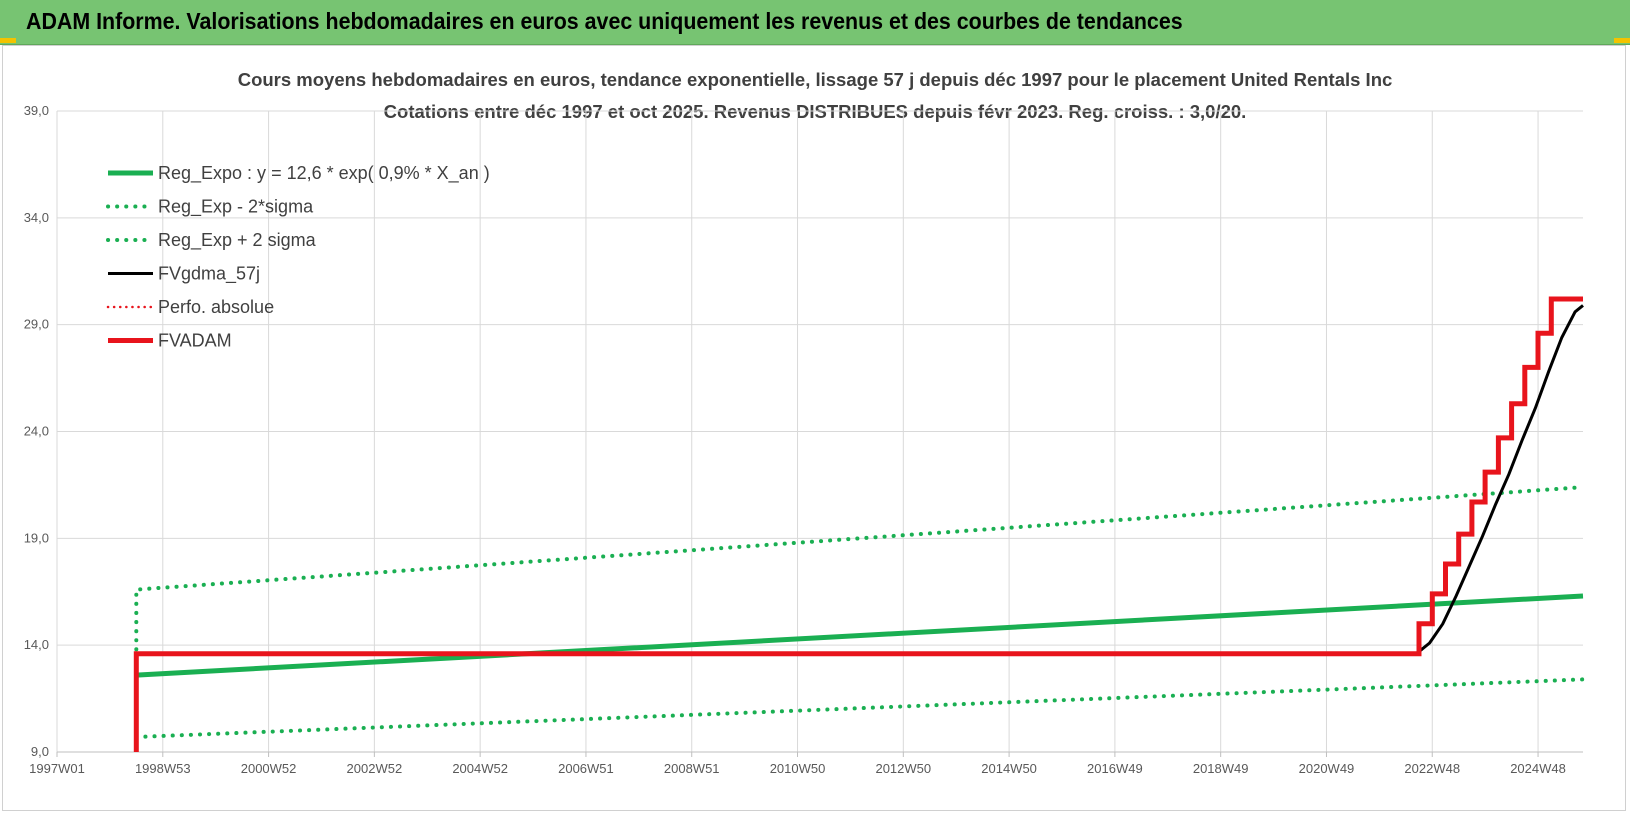 The image size is (1630, 815). Describe the element at coordinates (36, 217) in the screenshot. I see `y-tick-label: 34,0` at that location.